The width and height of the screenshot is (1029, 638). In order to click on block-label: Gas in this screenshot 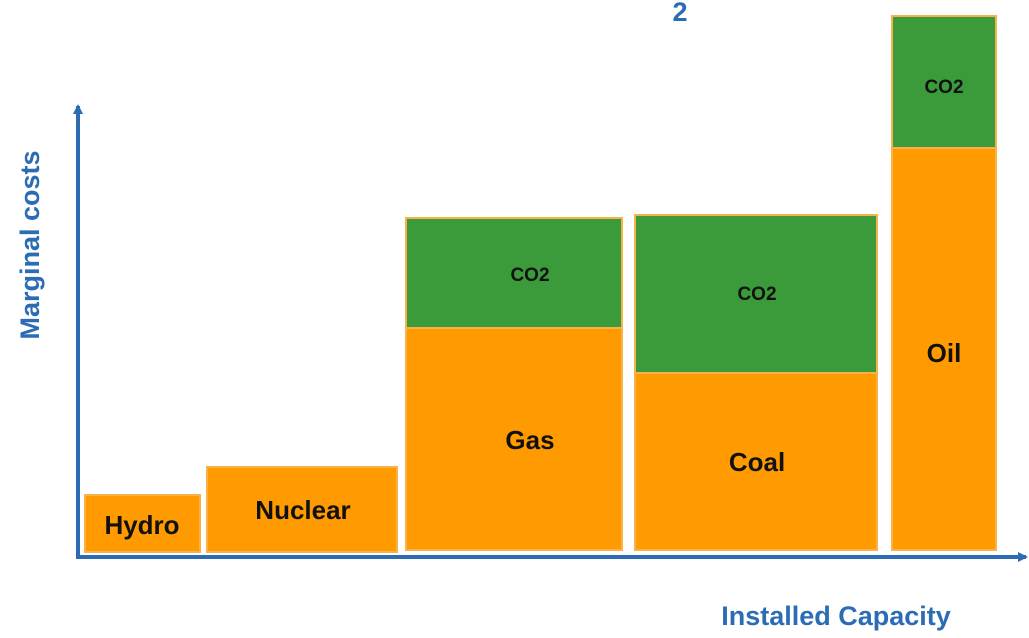, I will do `click(529, 440)`.